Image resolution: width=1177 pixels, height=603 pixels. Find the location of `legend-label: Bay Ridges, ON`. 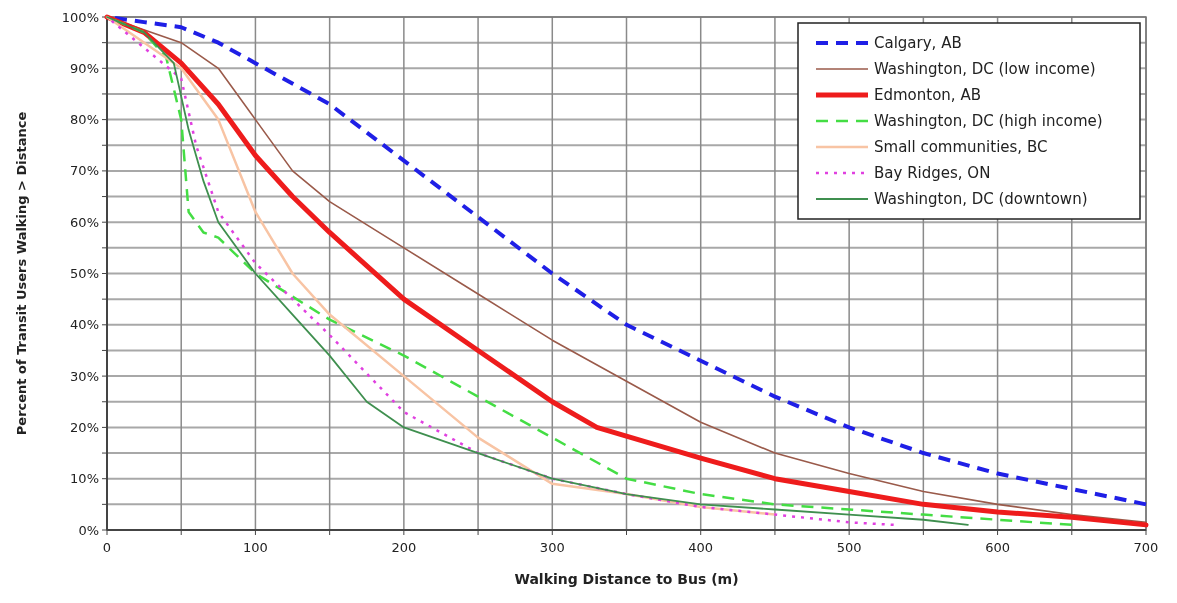

legend-label: Bay Ridges, ON is located at coordinates (932, 173).